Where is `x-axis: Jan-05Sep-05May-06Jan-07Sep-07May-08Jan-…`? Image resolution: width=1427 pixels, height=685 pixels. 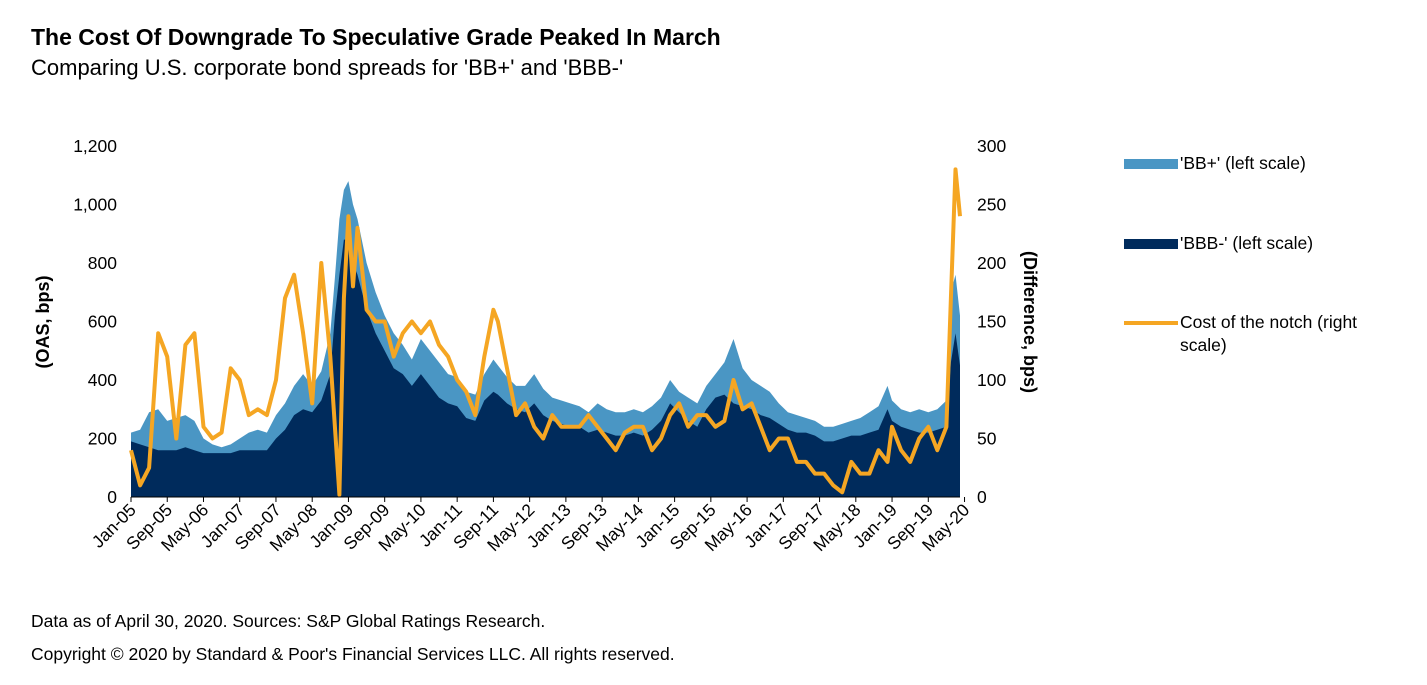
x-axis: Jan-05Sep-05May-06Jan-07Sep-07May-08Jan-… is located at coordinates (531, 526).